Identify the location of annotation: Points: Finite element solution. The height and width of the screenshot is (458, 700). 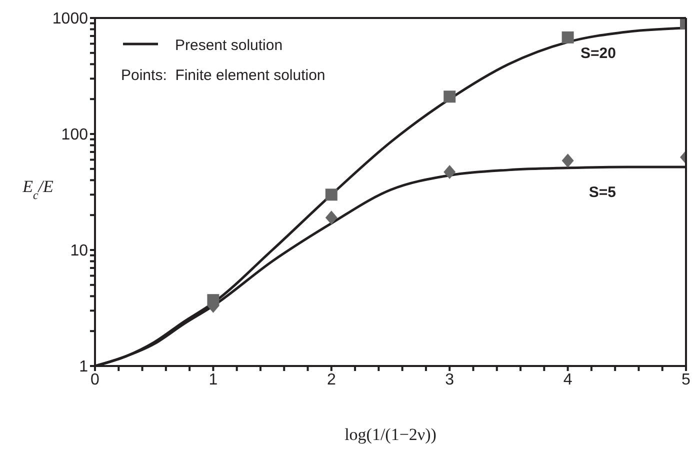
(223, 75).